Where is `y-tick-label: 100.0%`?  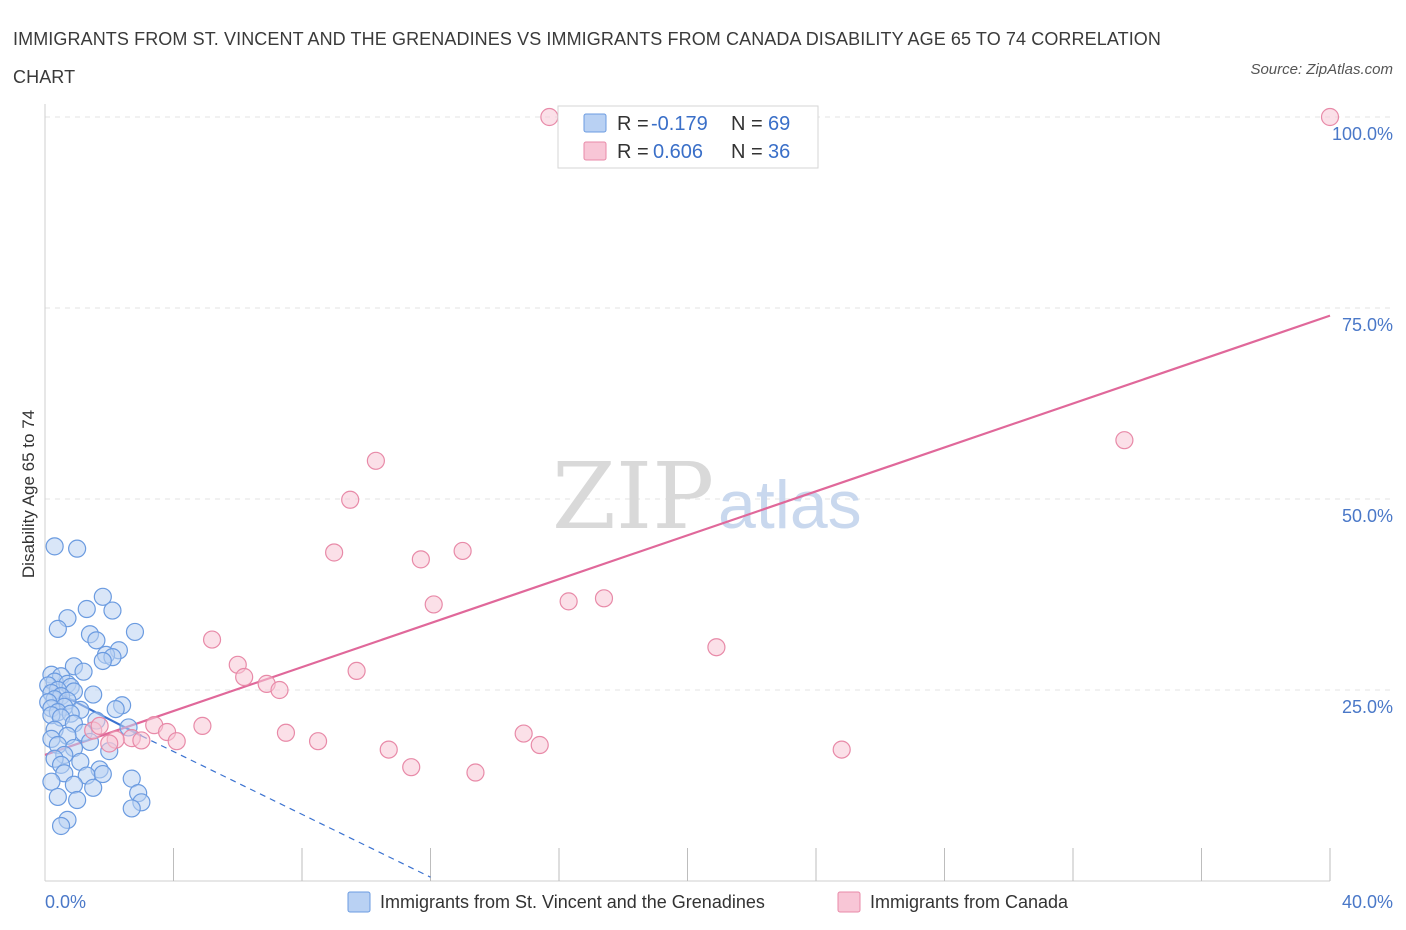
y-tick-label: 100.0% is located at coordinates (1362, 134).